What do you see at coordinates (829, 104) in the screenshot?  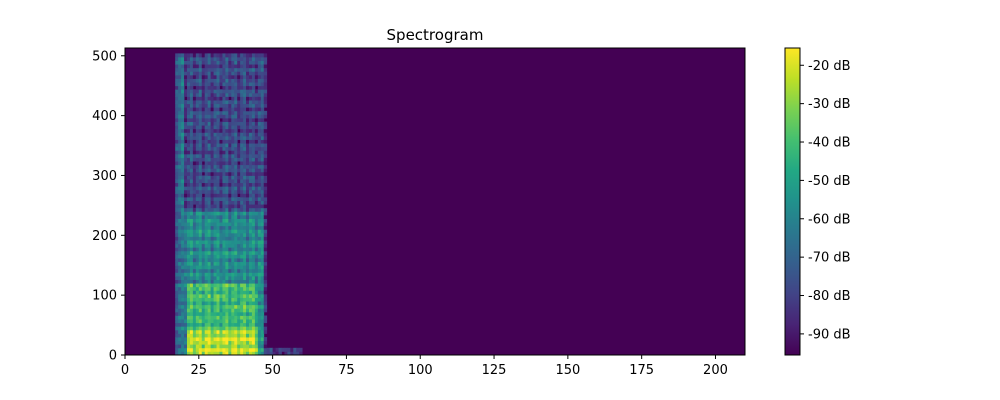 I see `colorbar-tick-label: -30 dB` at bounding box center [829, 104].